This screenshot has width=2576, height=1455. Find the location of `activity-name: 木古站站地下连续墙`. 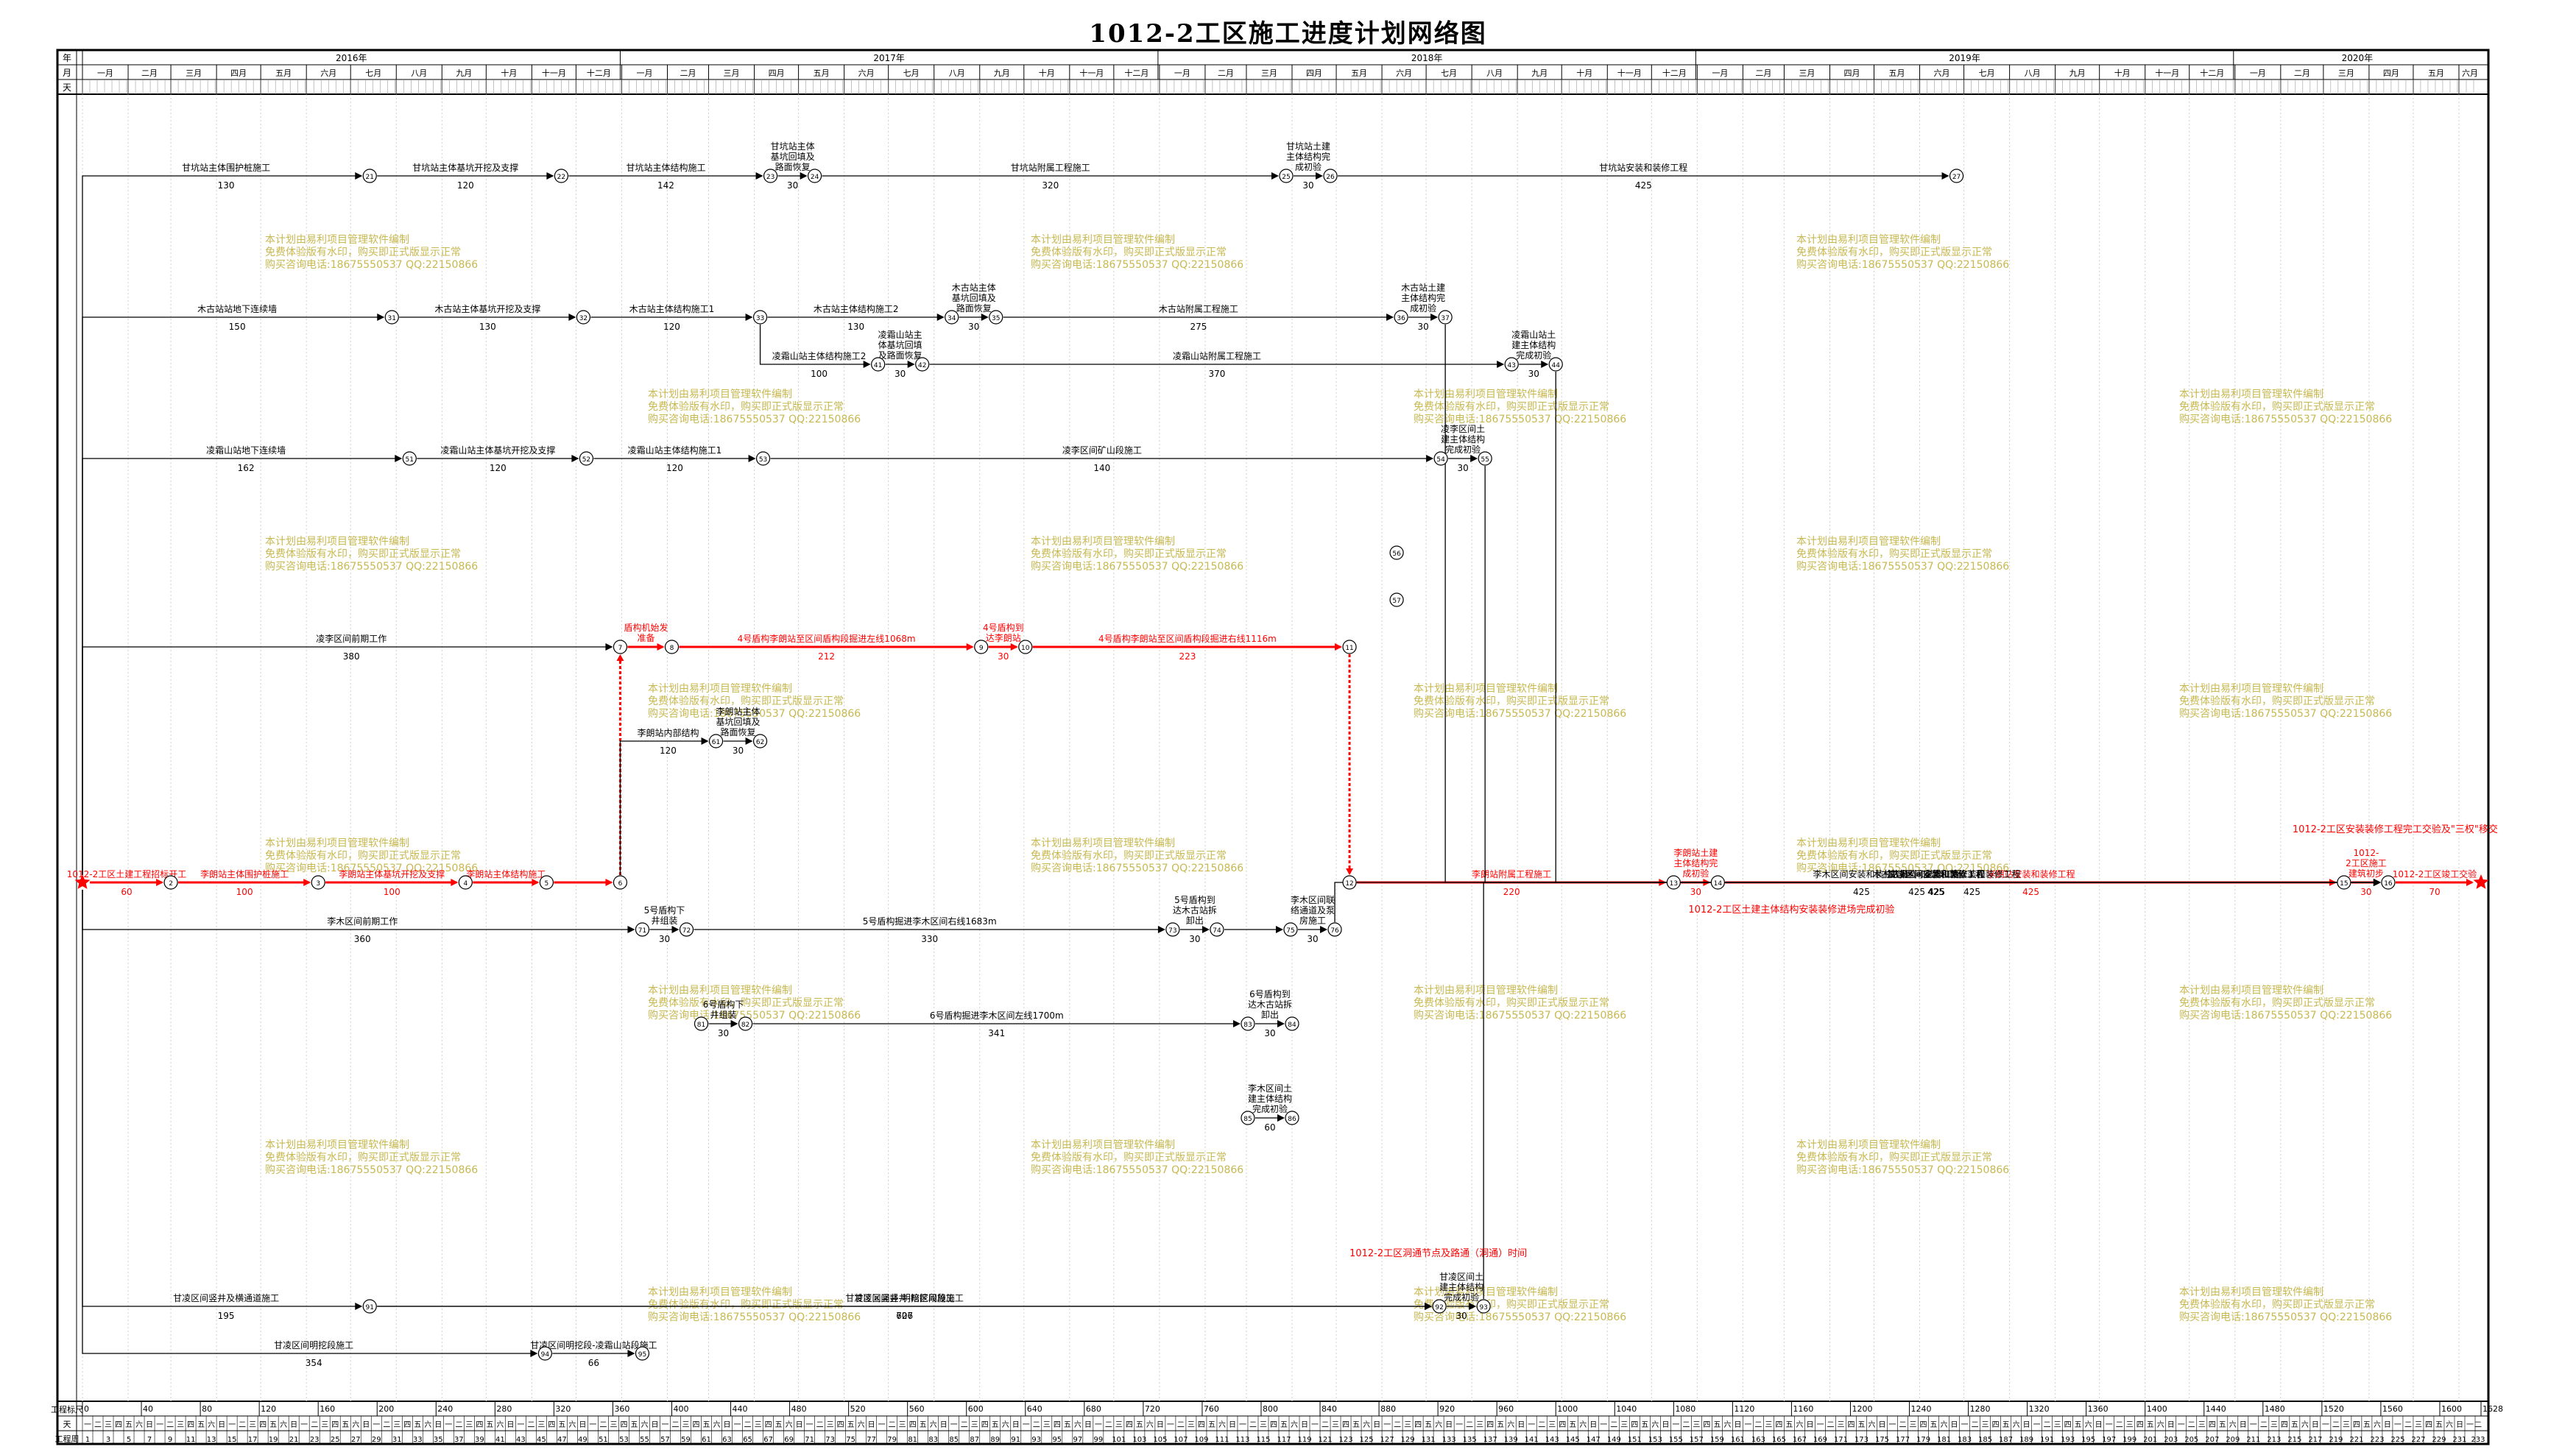

activity-name: 木古站站地下连续墙 is located at coordinates (237, 308).